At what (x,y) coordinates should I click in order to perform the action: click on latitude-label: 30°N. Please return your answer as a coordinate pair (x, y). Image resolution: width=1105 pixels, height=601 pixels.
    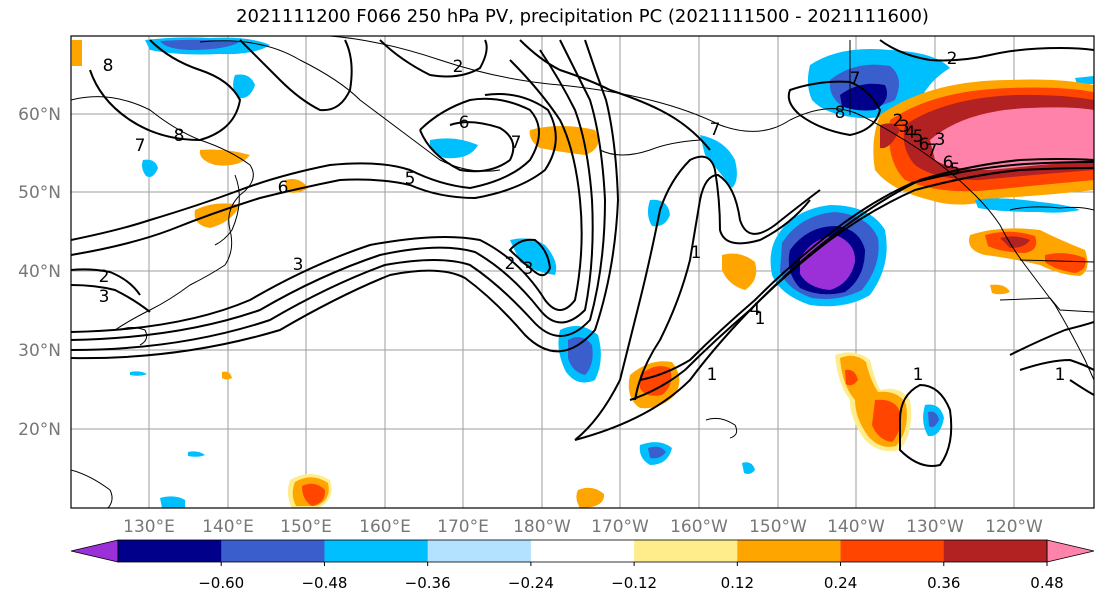
    Looking at the image, I should click on (39, 351).